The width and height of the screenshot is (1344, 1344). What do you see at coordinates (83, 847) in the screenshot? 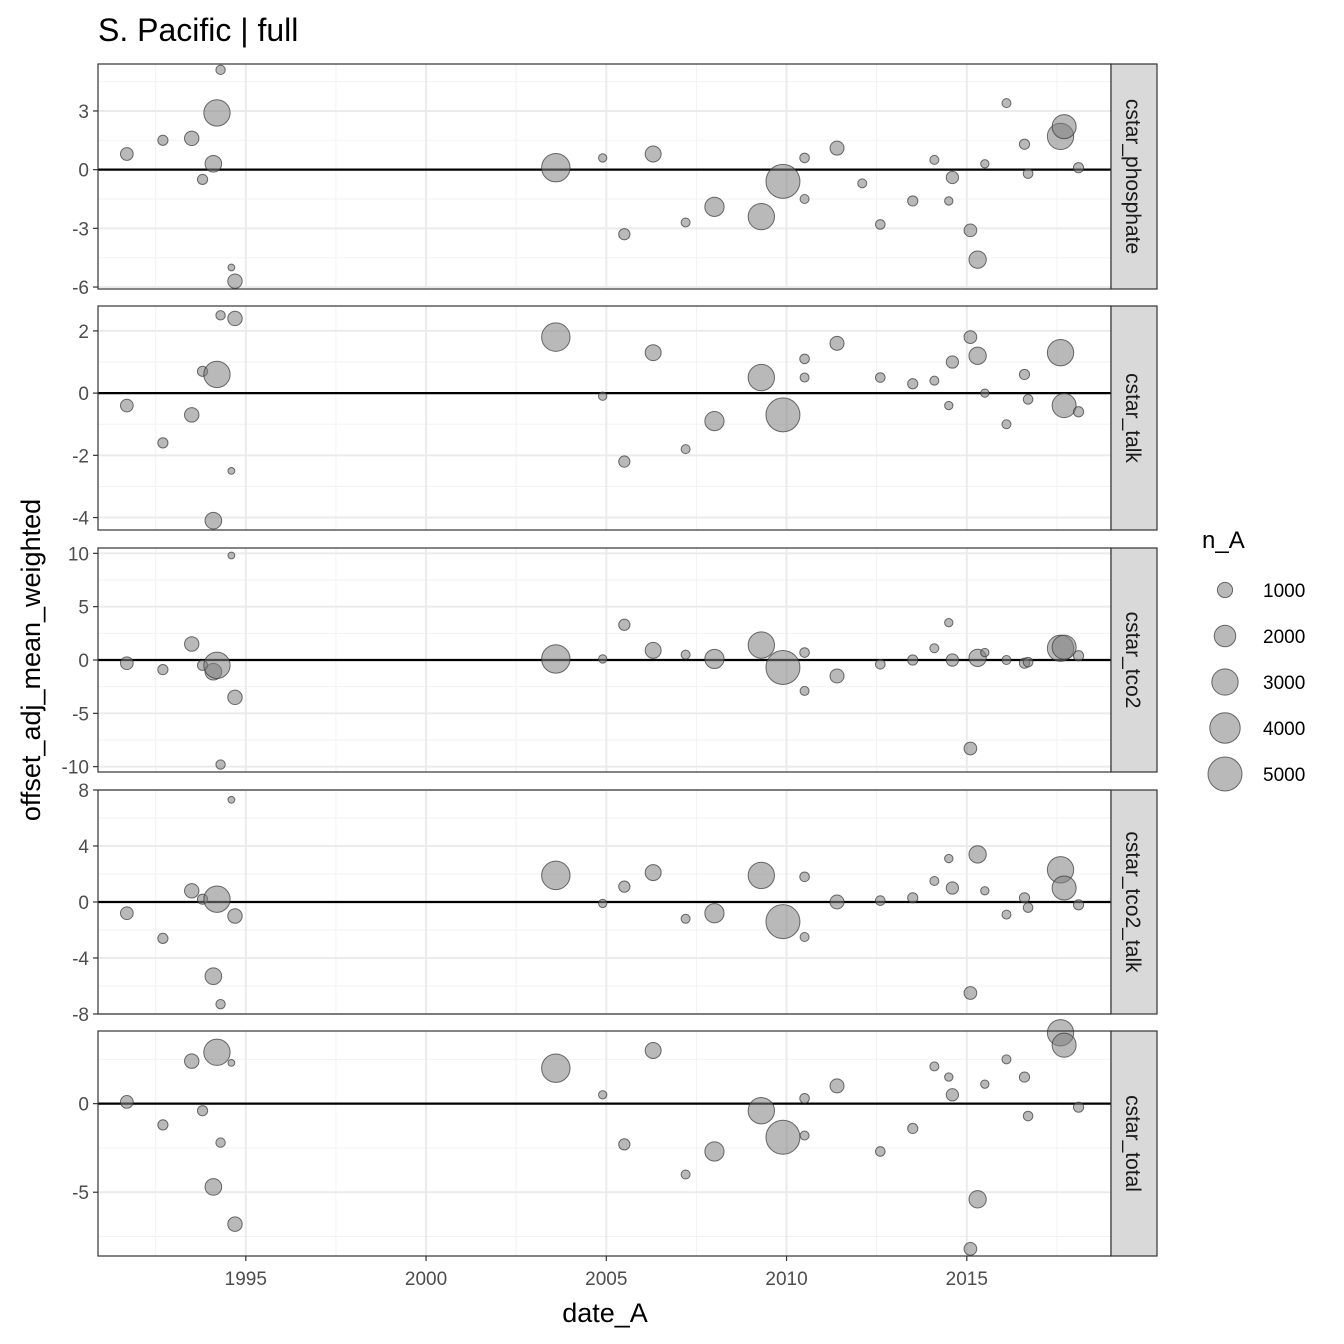
I see `y-tick-label: 4` at bounding box center [83, 847].